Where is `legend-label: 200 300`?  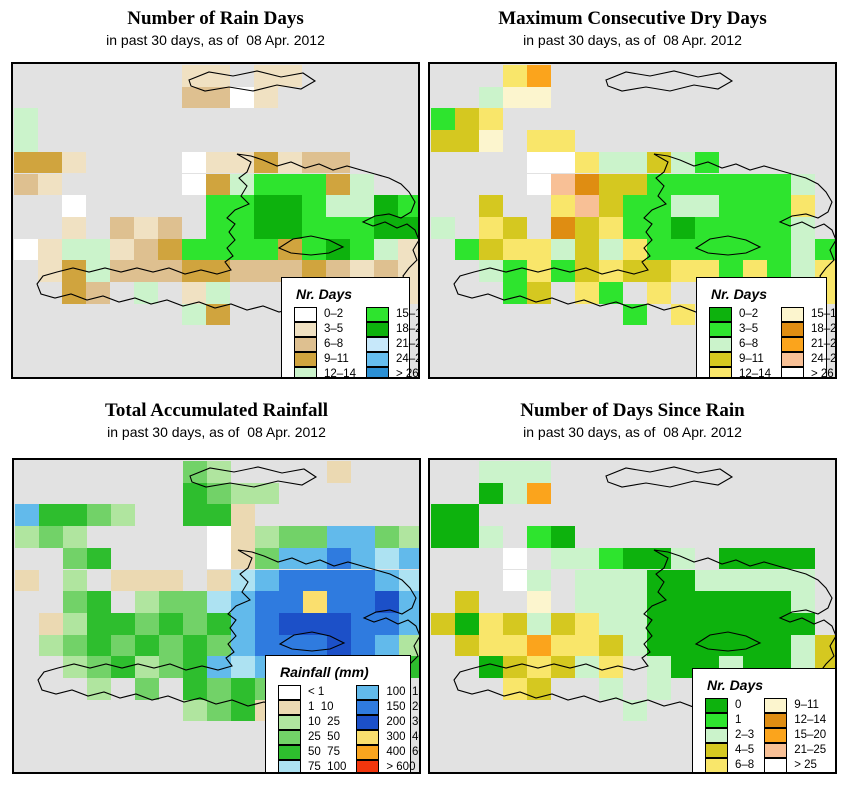
legend-label: 200 300 is located at coordinates (402, 722).